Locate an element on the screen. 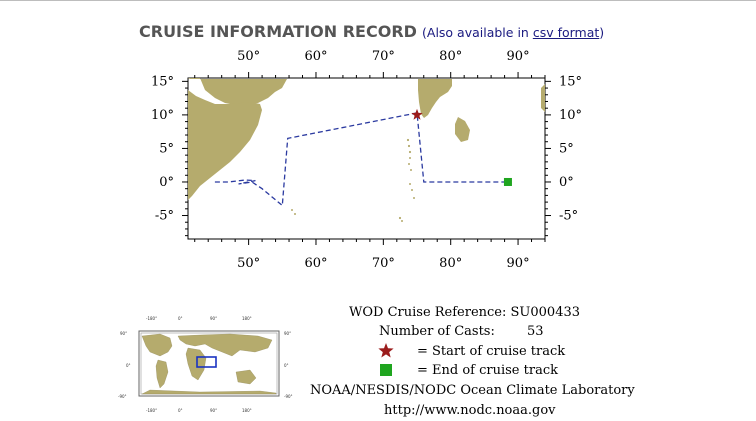  cruise-track is located at coordinates (361, 159).